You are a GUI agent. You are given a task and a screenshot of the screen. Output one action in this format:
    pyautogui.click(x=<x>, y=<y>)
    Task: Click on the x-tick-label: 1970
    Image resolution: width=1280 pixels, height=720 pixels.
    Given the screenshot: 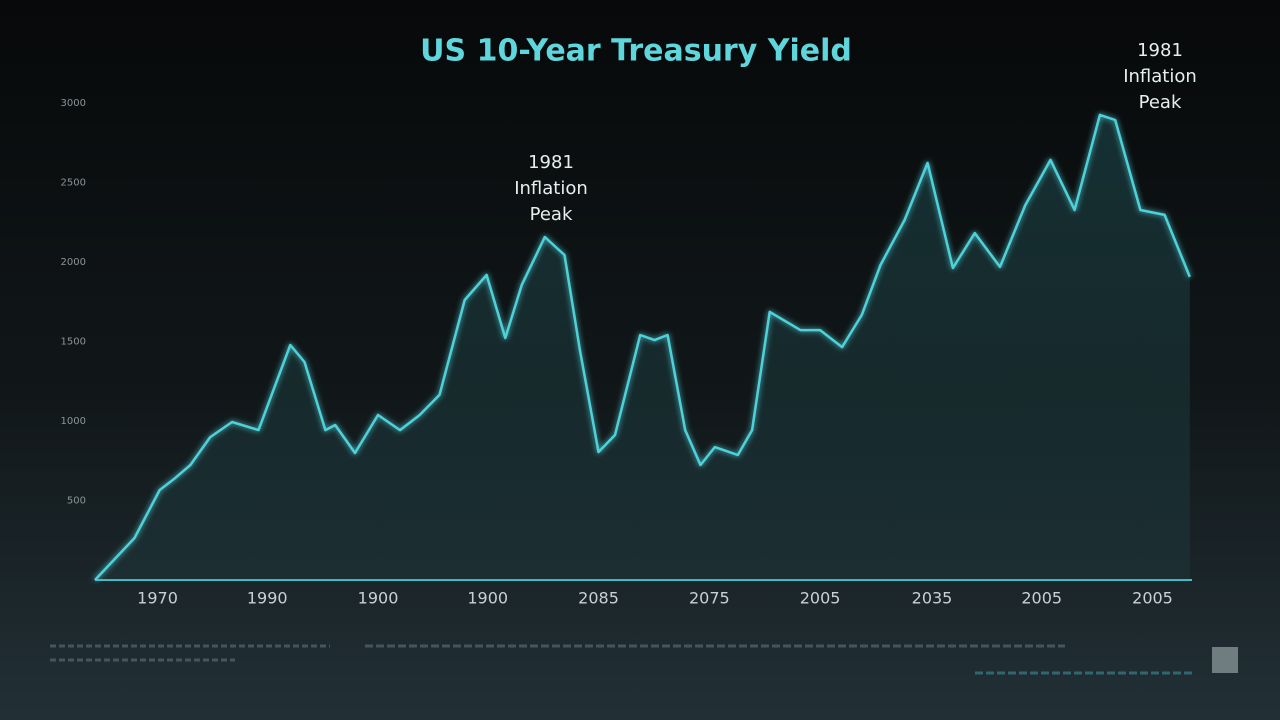 What is the action you would take?
    pyautogui.click(x=157, y=598)
    